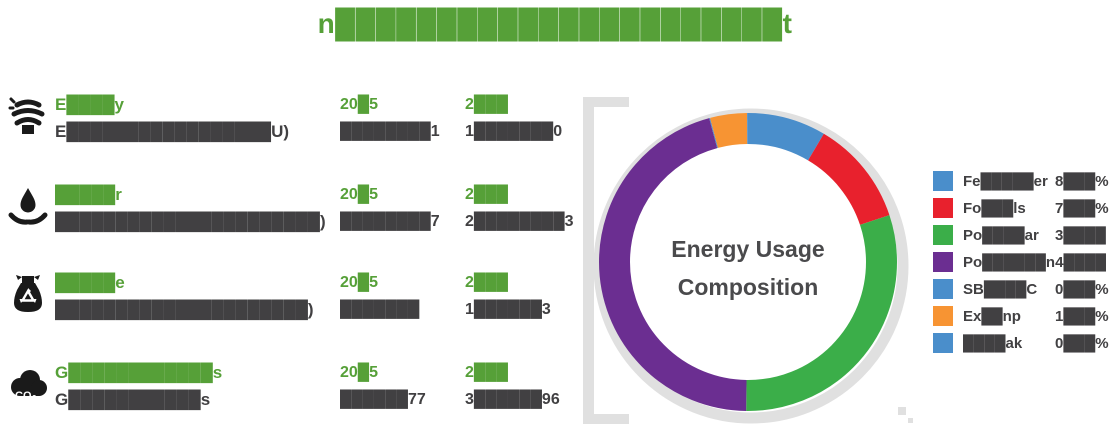  Describe the element at coordinates (390, 221) in the screenshot. I see `year-col-value: ████████7` at that location.